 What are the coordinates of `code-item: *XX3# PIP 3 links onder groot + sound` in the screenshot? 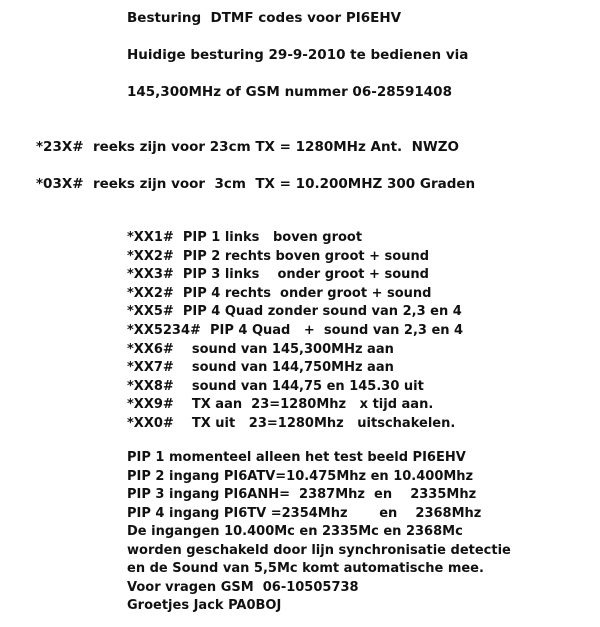 It's located at (278, 275).